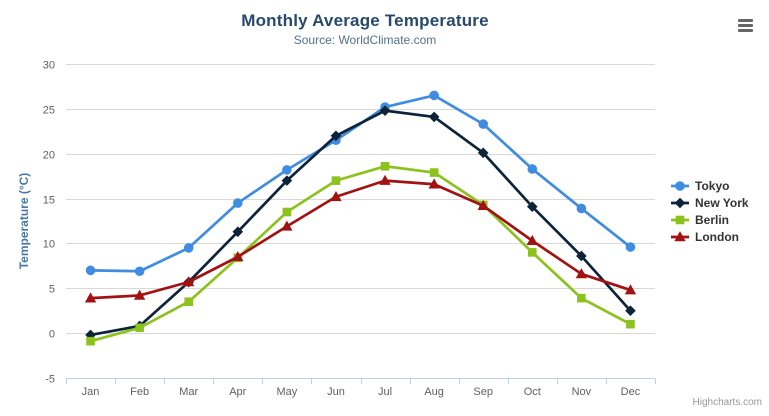 This screenshot has width=769, height=416. What do you see at coordinates (52, 290) in the screenshot?
I see `y-axis-tick-label: 5` at bounding box center [52, 290].